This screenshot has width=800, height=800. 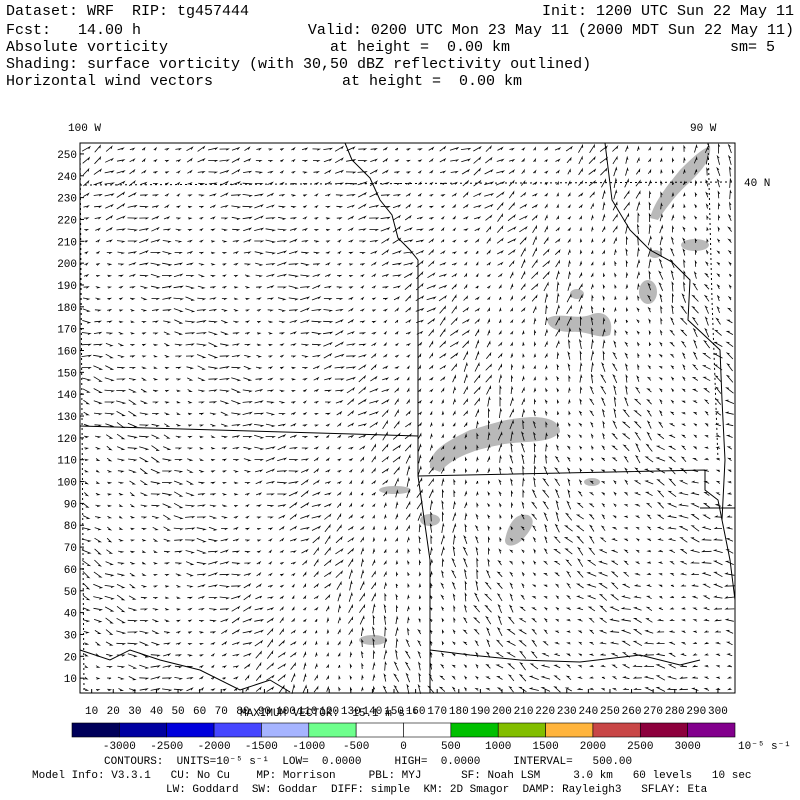 What do you see at coordinates (632, 712) in the screenshot?
I see `x-tick-label: 260` at bounding box center [632, 712].